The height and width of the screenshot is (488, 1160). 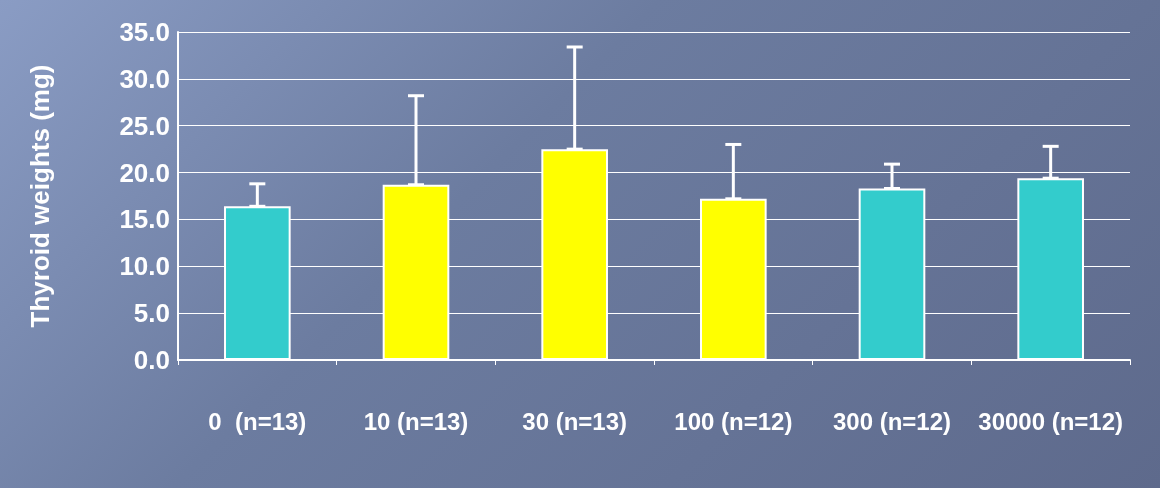 I want to click on x-tick-label: 100 (n=12), so click(x=733, y=421).